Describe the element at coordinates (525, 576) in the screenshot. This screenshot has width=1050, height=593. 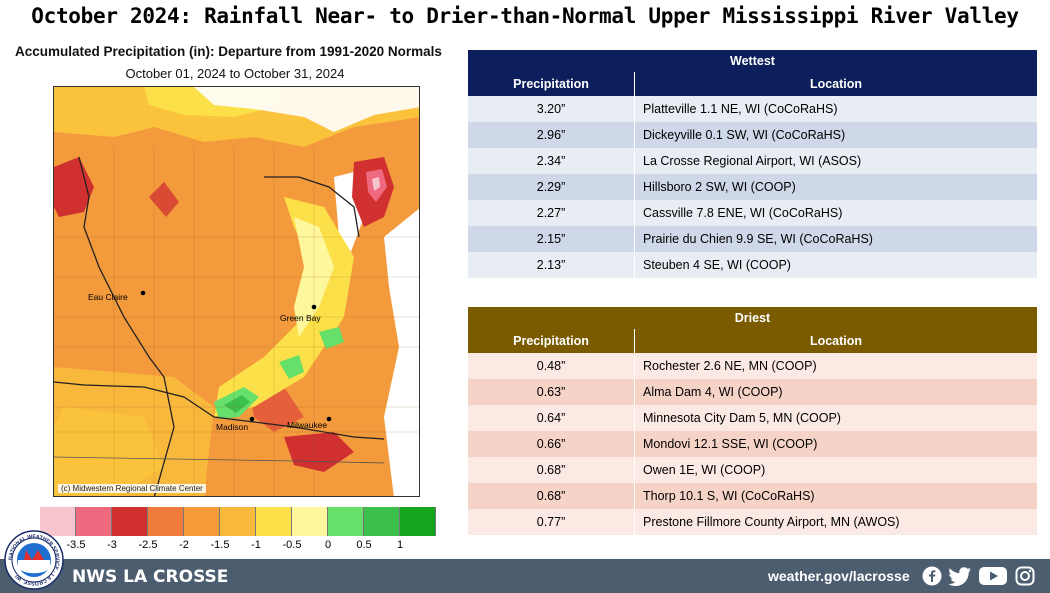
I see `footer-bar: NWS LA CROSSE weather.gov/lacrosse` at that location.